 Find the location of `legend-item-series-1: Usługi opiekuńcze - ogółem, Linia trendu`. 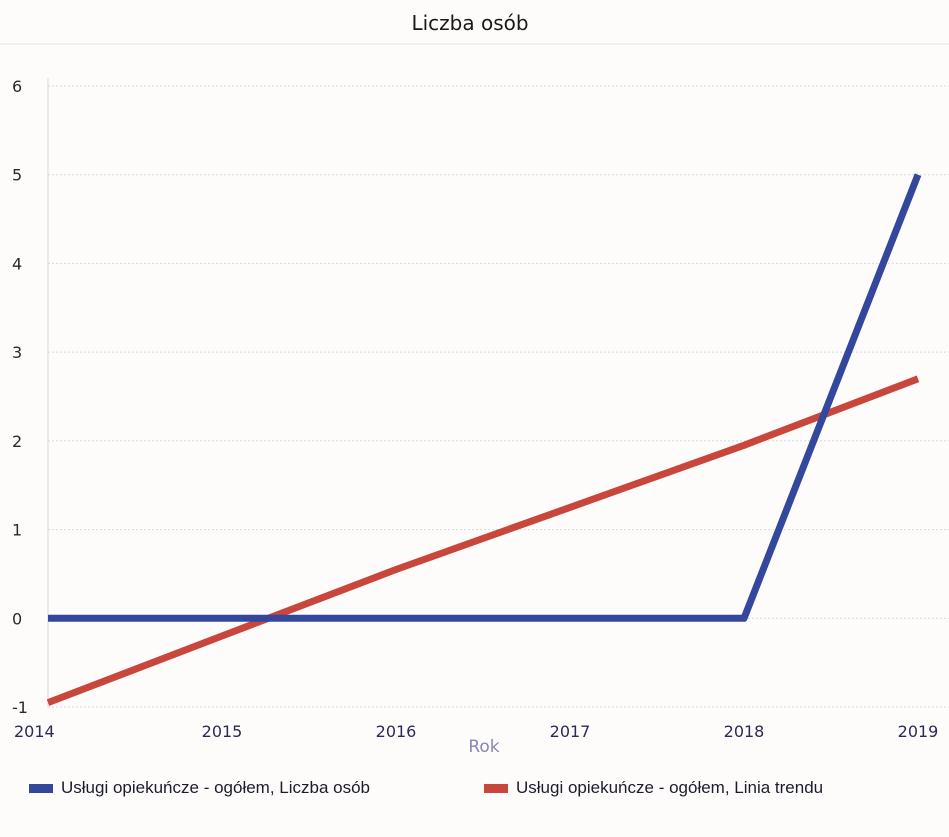

legend-item-series-1: Usługi opiekuńcze - ogółem, Linia trendu is located at coordinates (653, 788).